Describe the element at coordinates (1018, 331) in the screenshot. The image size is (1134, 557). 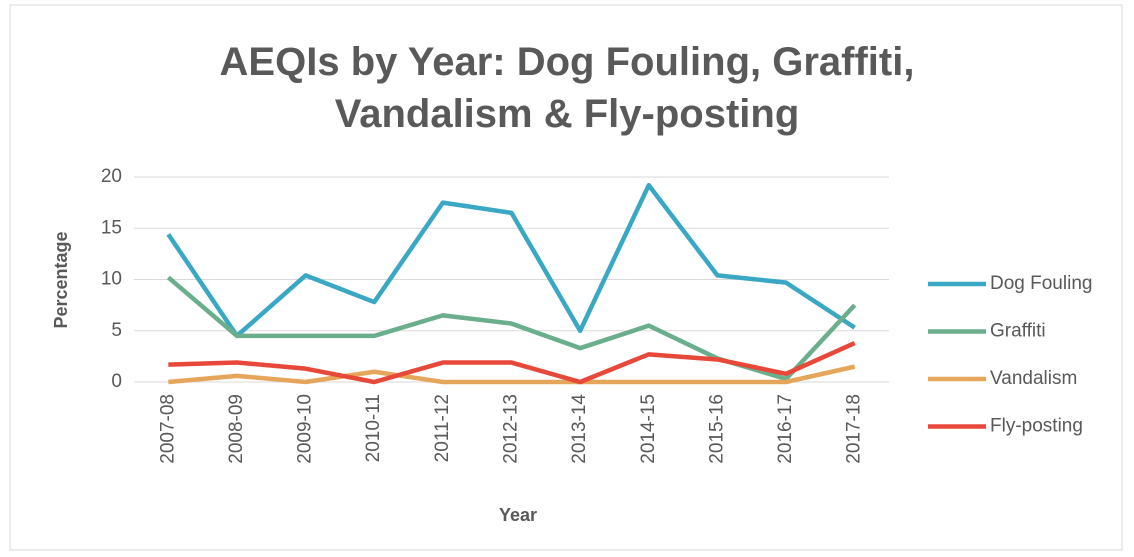
I see `legend-label: Graffiti` at that location.